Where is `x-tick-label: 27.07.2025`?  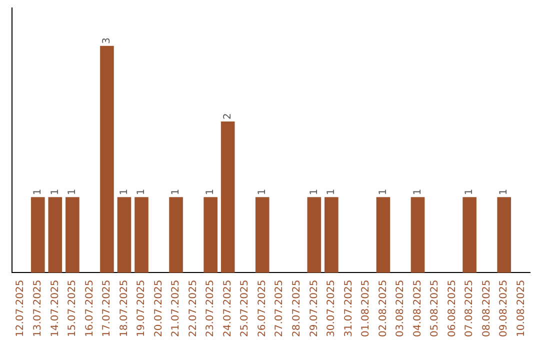 x-tick-label: 27.07.2025 is located at coordinates (280, 309).